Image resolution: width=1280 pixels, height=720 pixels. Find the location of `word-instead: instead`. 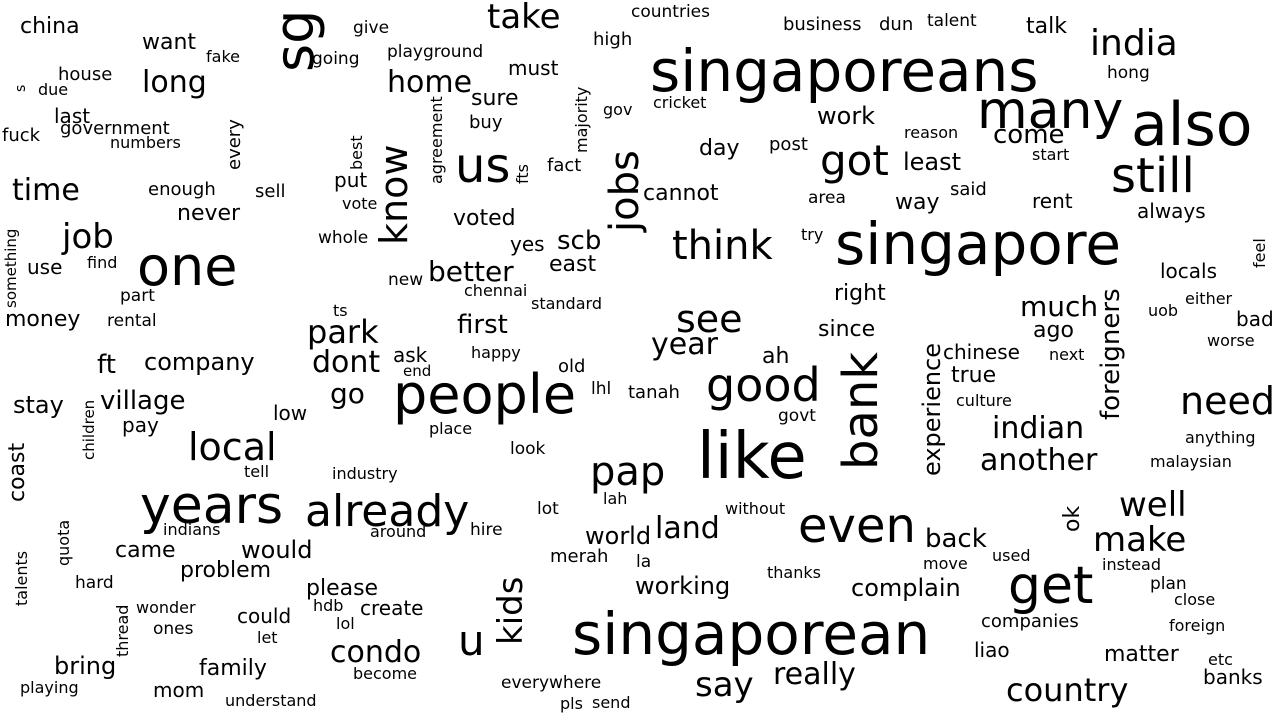

word-instead: instead is located at coordinates (1131, 564).